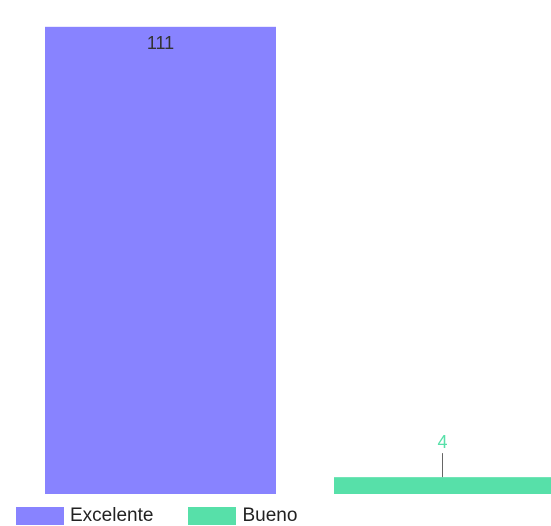 Image resolution: width=551 pixels, height=526 pixels. I want to click on legend: Excelente Bueno, so click(174, 516).